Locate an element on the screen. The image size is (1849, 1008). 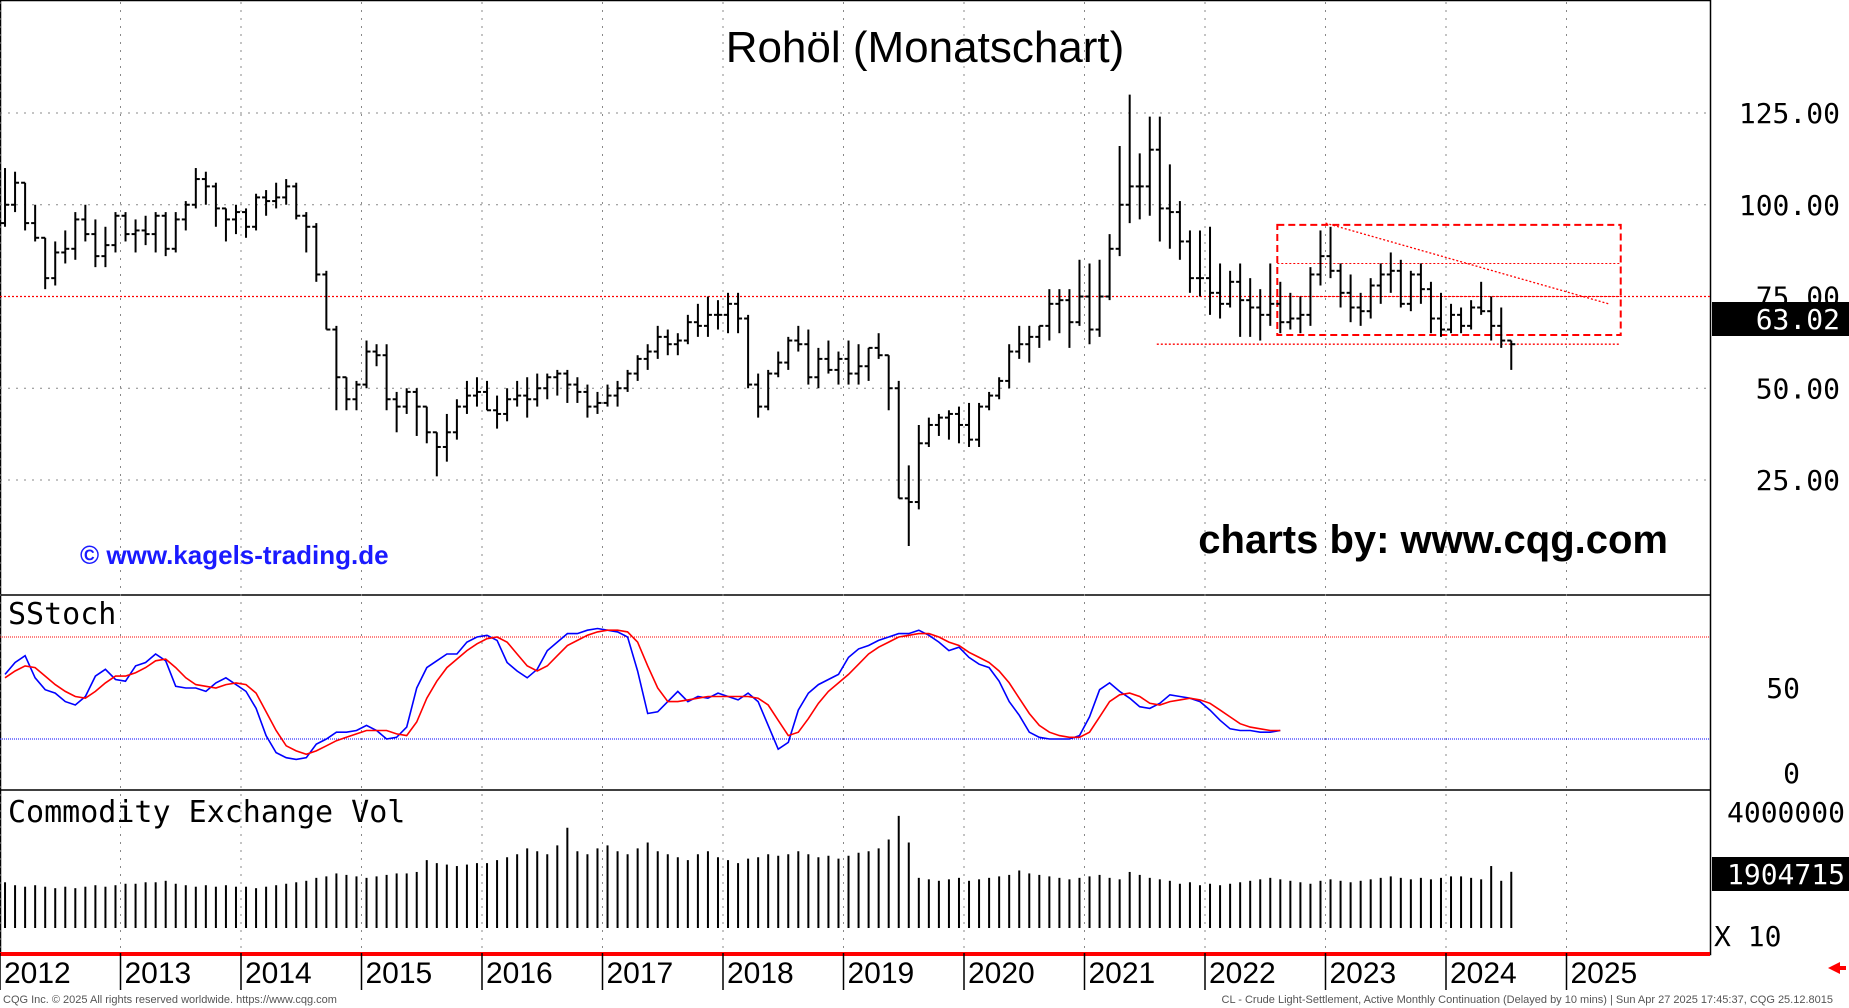
price-tick-label: 25.00 is located at coordinates (1798, 480).